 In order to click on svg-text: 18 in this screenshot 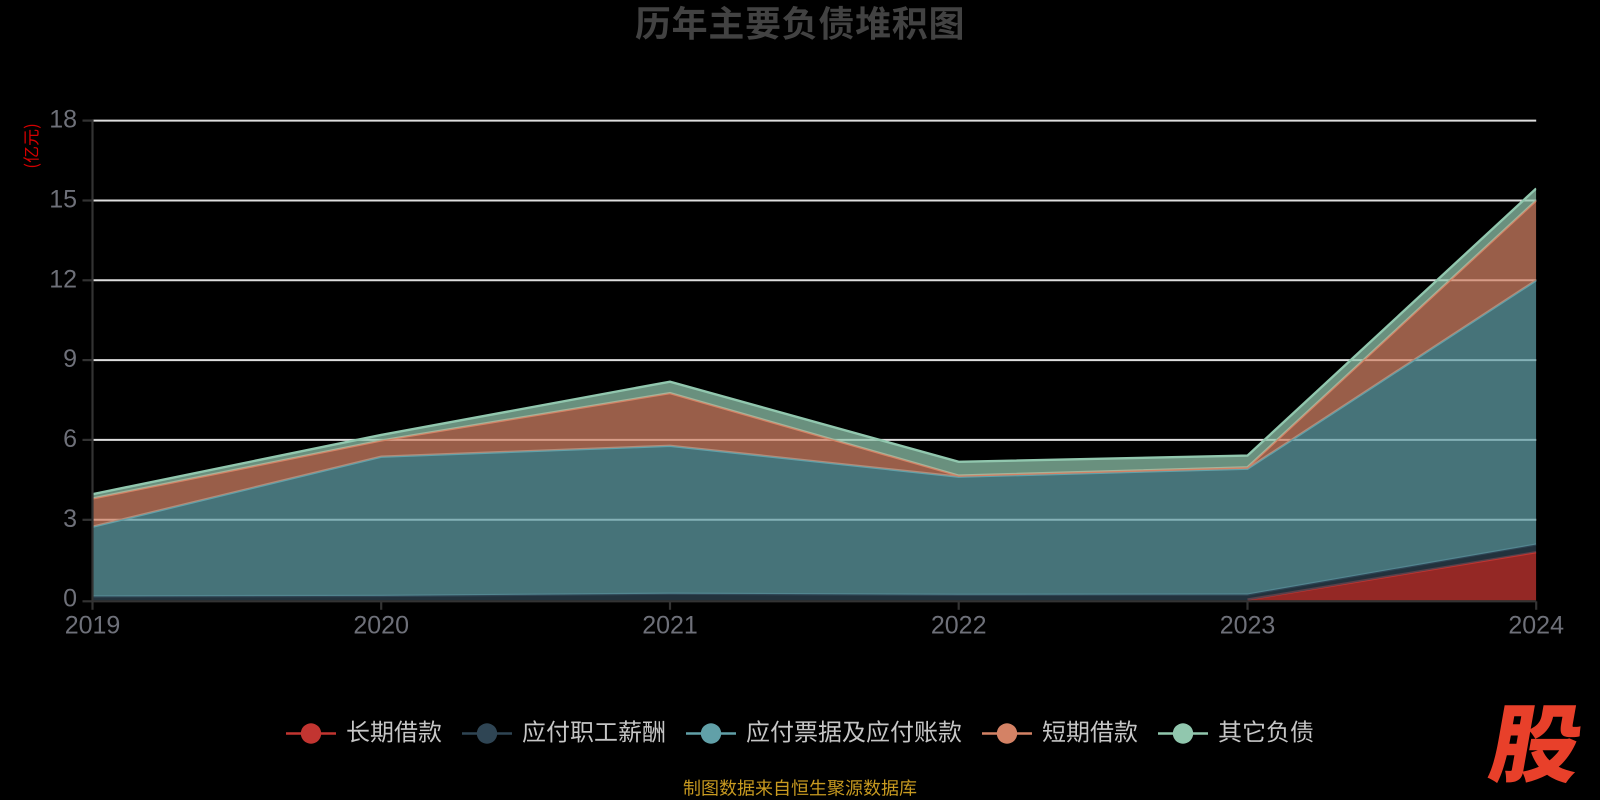, I will do `click(63, 120)`.